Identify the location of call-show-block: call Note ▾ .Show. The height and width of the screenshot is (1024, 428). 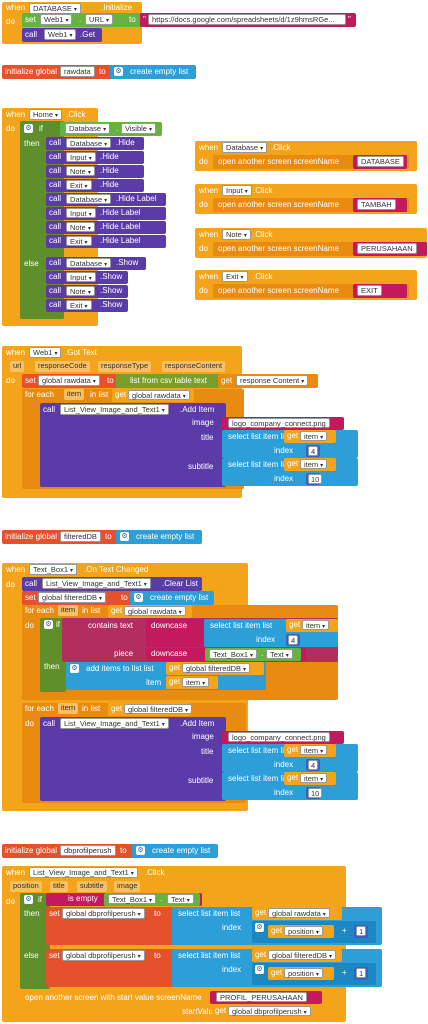
(87, 291).